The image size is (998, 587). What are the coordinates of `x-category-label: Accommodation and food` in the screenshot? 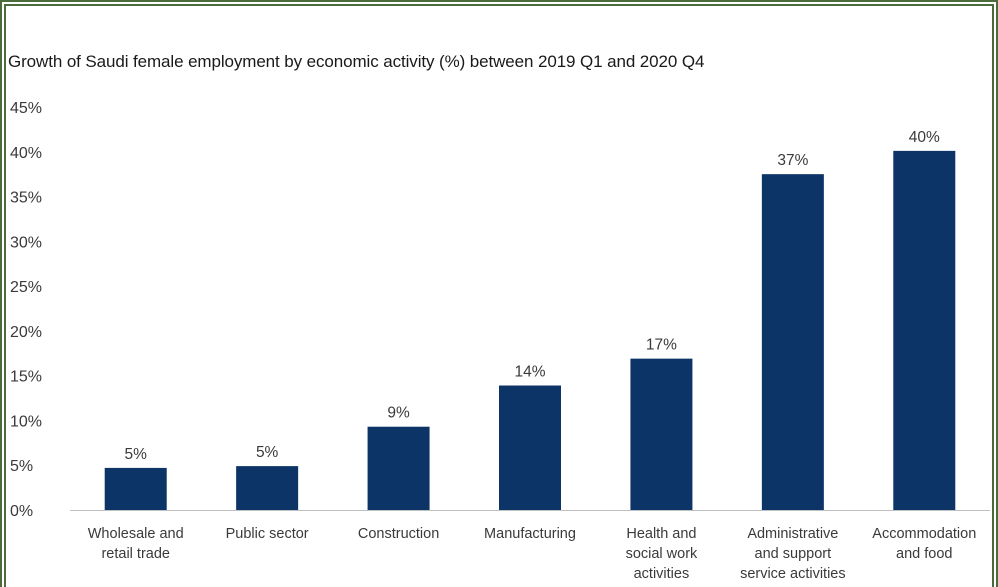 It's located at (924, 544).